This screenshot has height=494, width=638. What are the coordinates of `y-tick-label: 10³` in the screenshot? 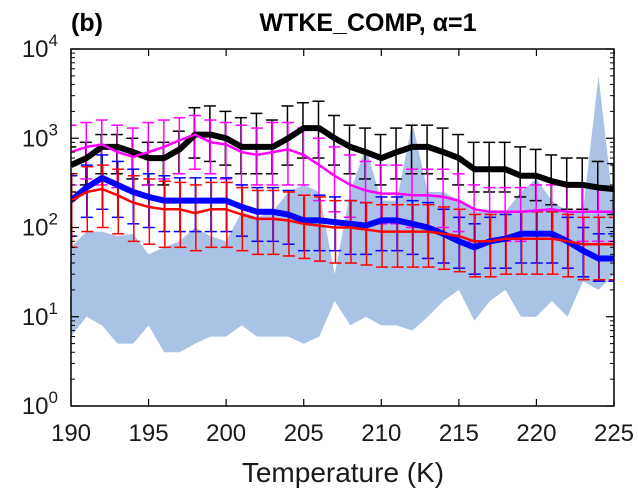 It's located at (40, 136).